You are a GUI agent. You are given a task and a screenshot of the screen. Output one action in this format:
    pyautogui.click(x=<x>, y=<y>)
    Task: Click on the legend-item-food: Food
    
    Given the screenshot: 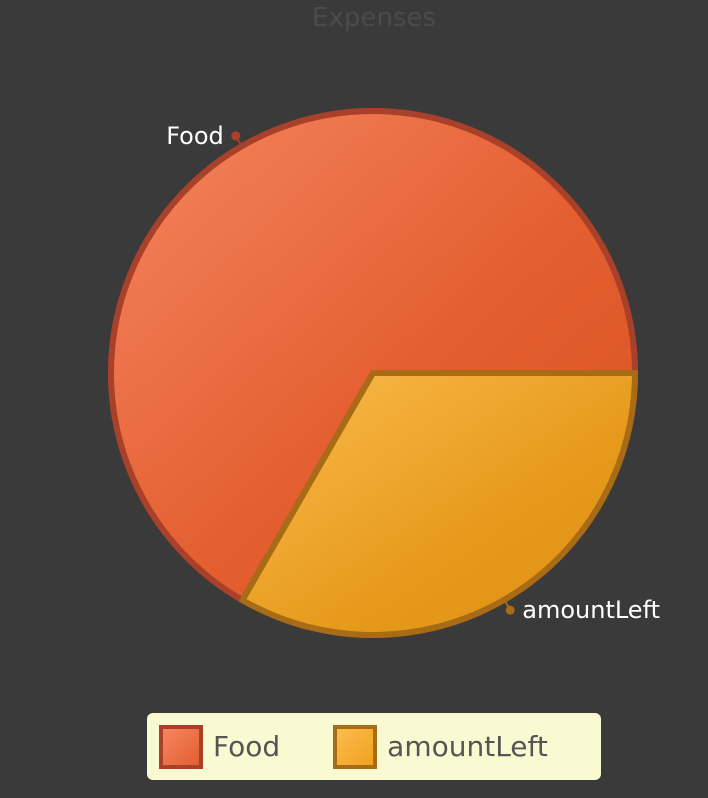 What is the action you would take?
    pyautogui.click(x=219, y=747)
    